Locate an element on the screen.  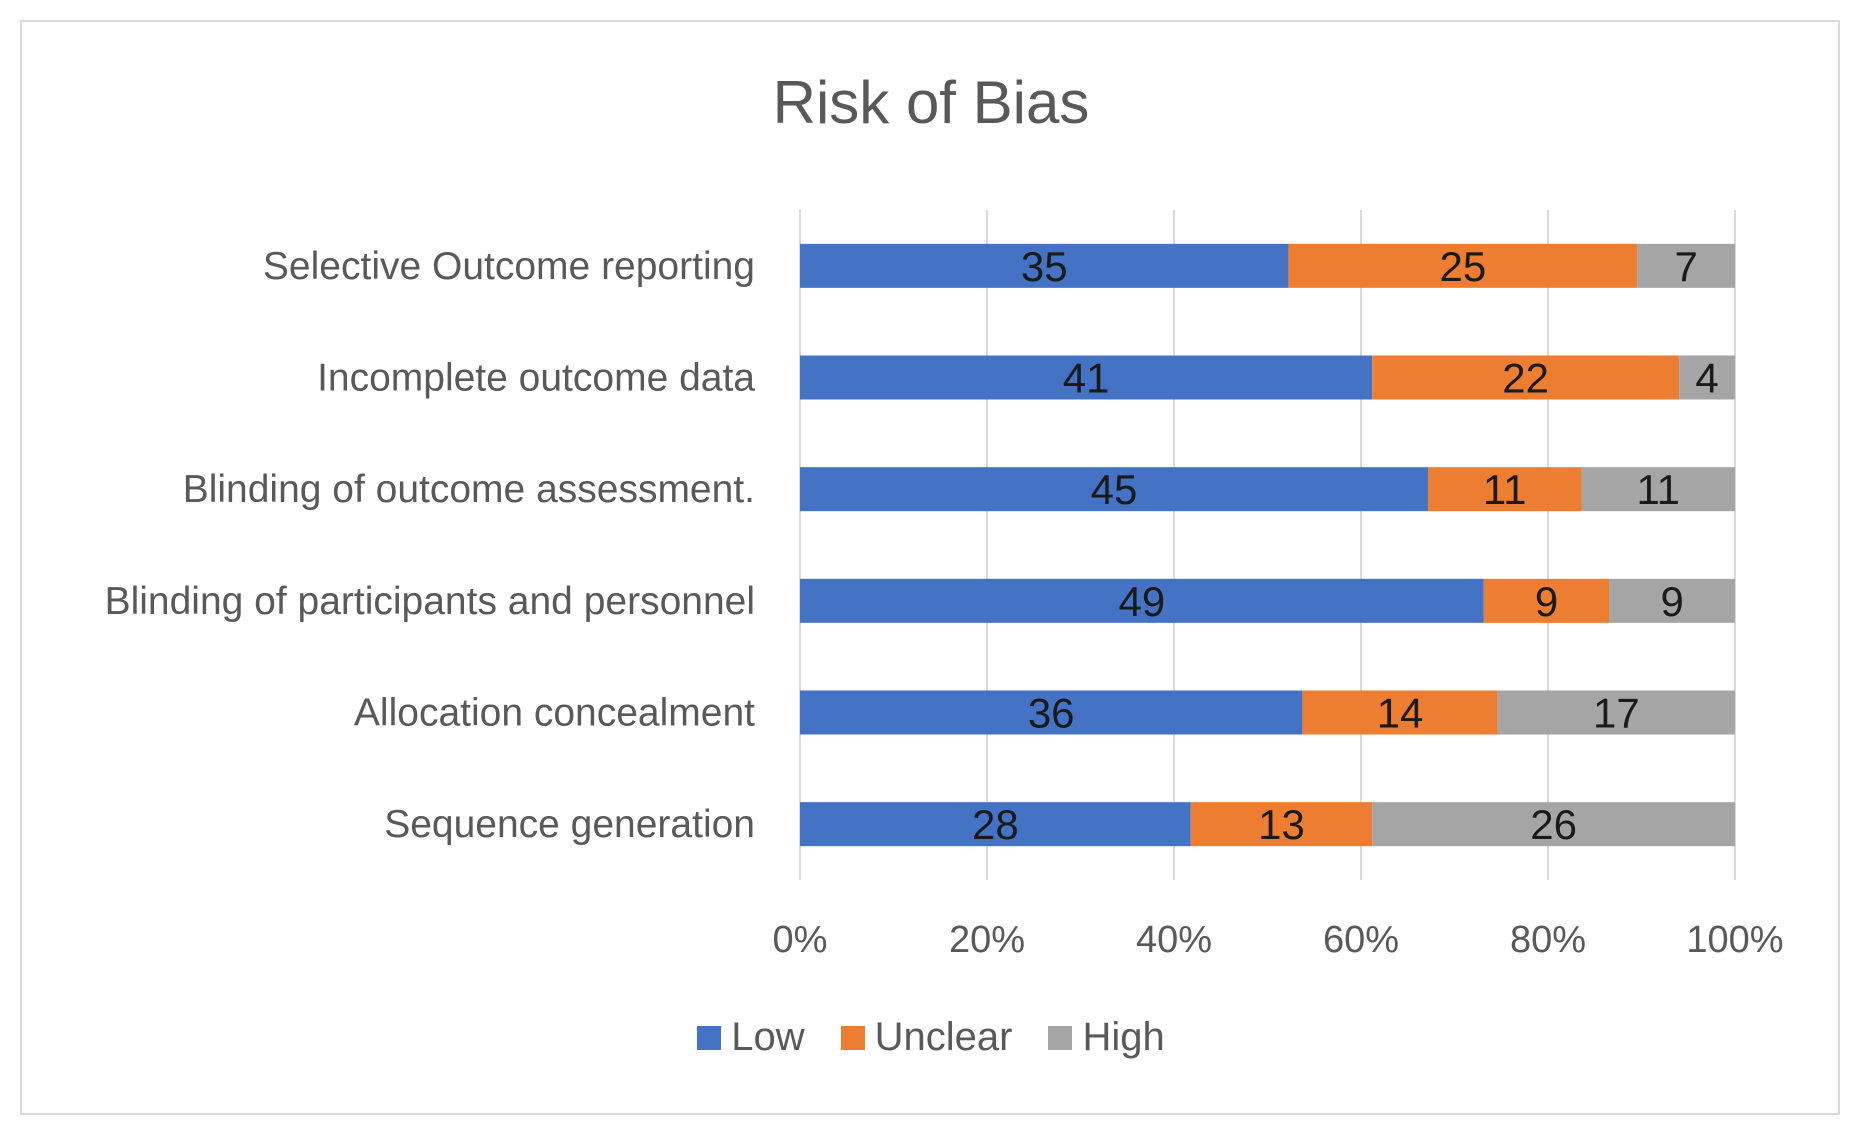
chart-legend: Low Unclear High is located at coordinates (931, 1037).